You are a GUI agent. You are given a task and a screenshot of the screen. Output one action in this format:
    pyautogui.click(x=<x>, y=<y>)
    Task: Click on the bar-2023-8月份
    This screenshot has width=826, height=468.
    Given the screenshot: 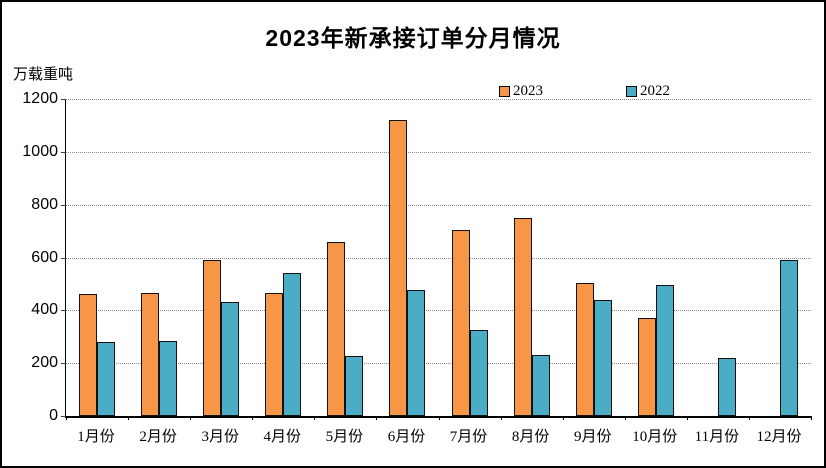 What is the action you would take?
    pyautogui.click(x=522, y=316)
    